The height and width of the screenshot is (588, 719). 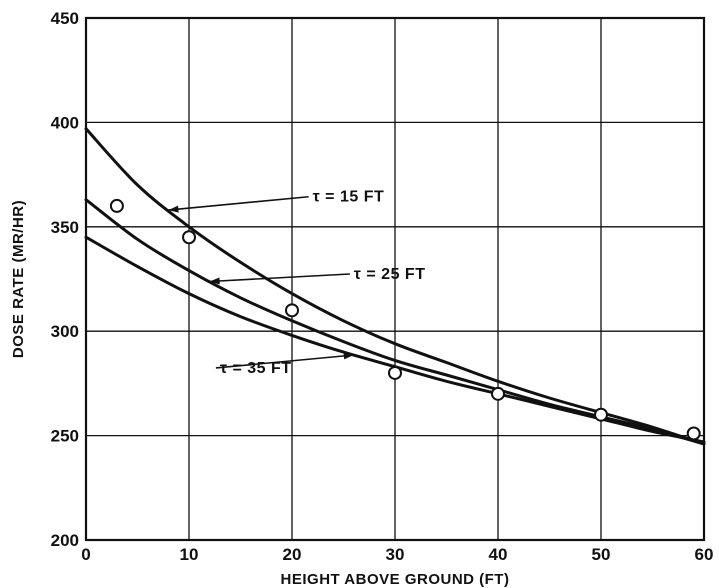 What do you see at coordinates (349, 197) in the screenshot?
I see `curve-label-1: τ = 15 FT` at bounding box center [349, 197].